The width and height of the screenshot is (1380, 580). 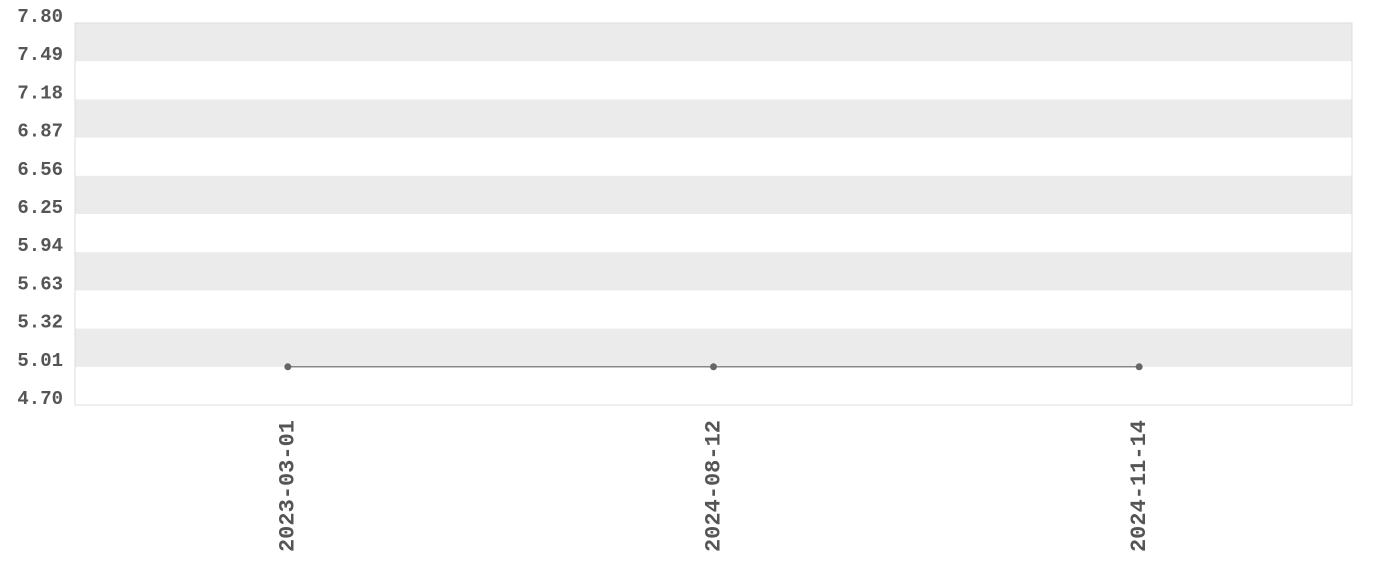 What do you see at coordinates (40, 284) in the screenshot?
I see `y-tick-label: 5.63` at bounding box center [40, 284].